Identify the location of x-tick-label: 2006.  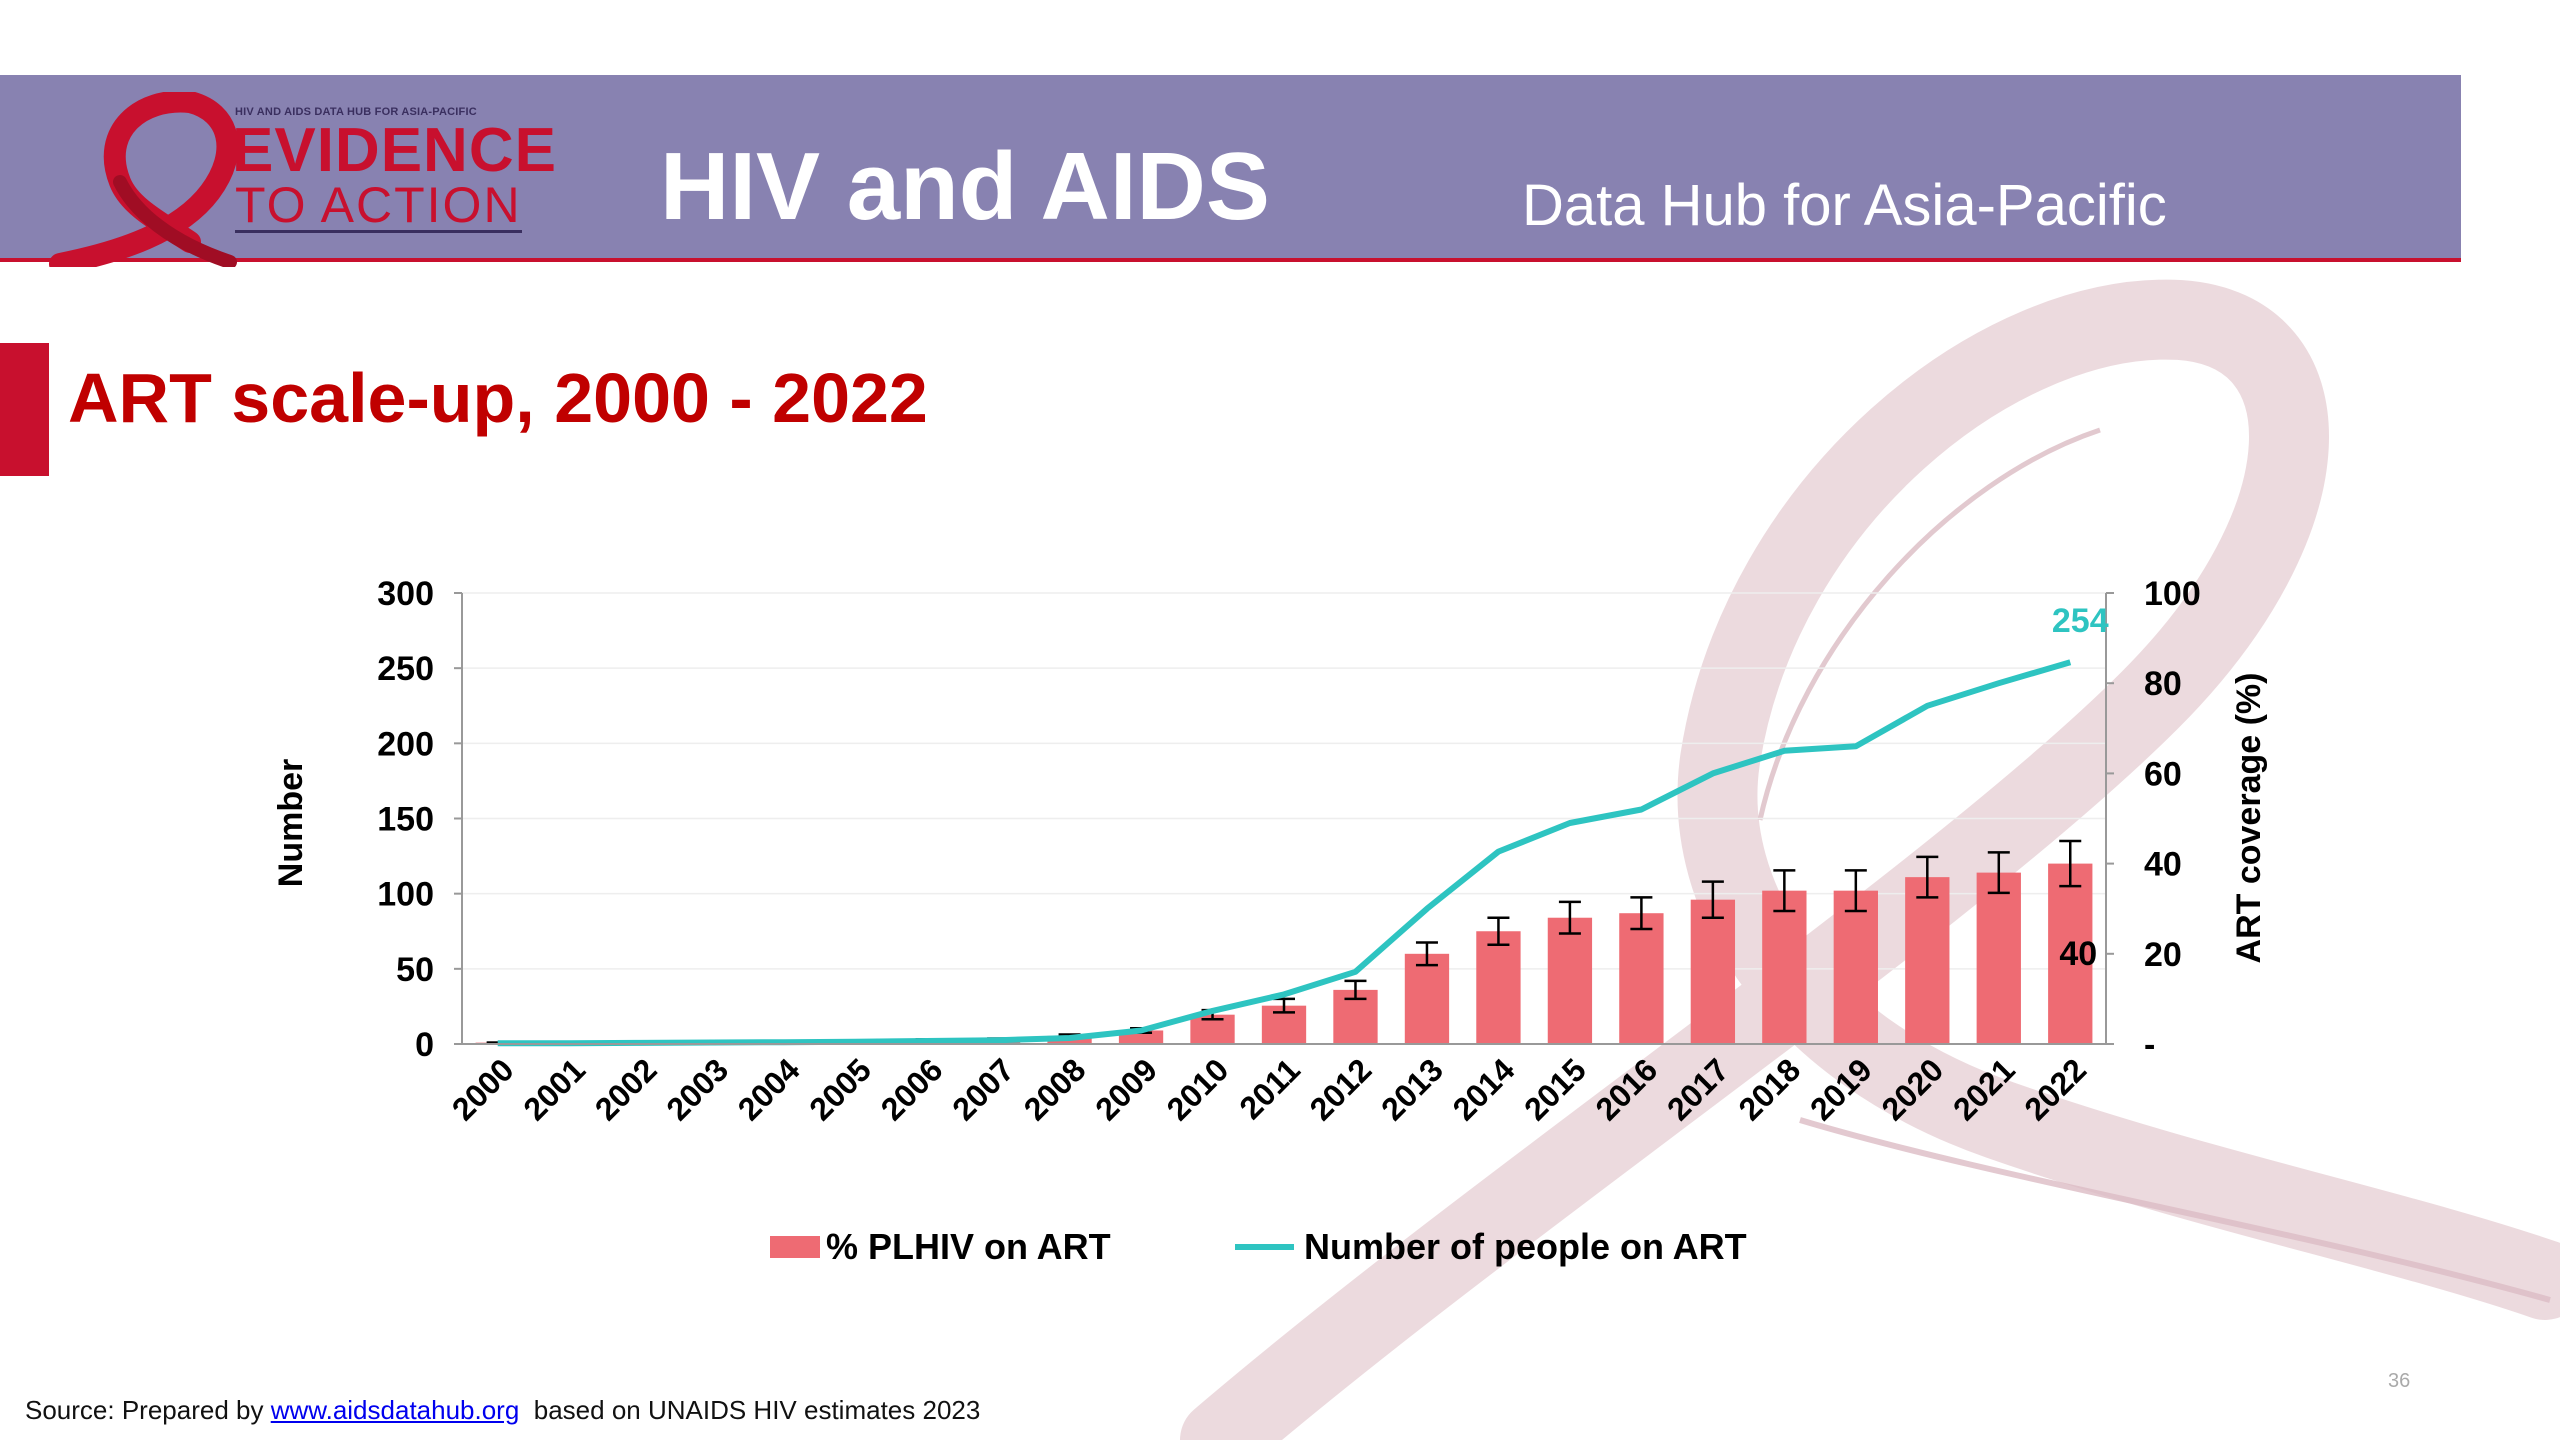
(912, 1089).